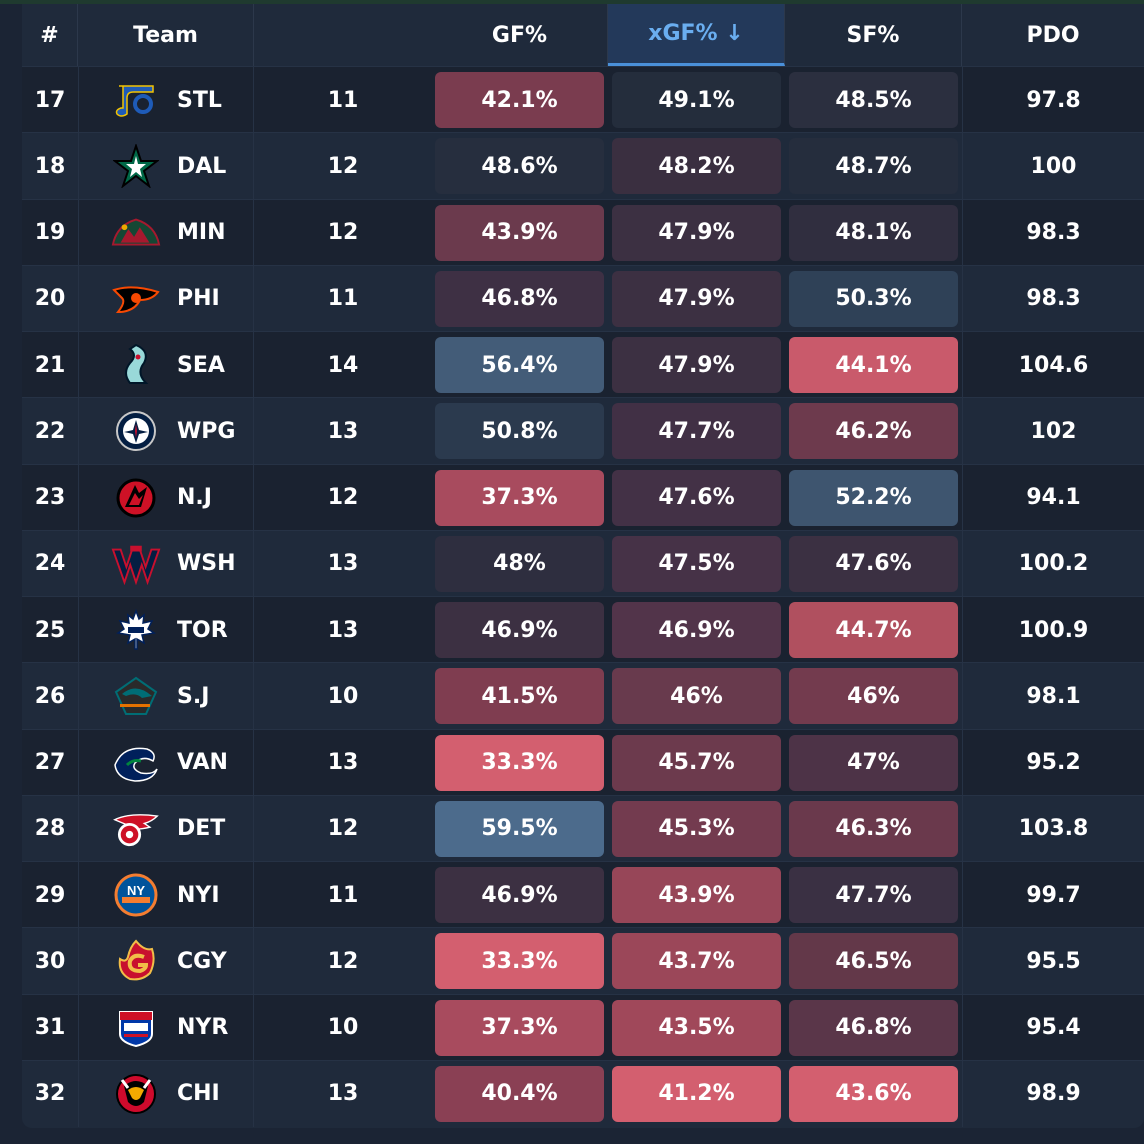 The height and width of the screenshot is (1144, 1144). I want to click on team-cell: PHI, so click(166, 298).